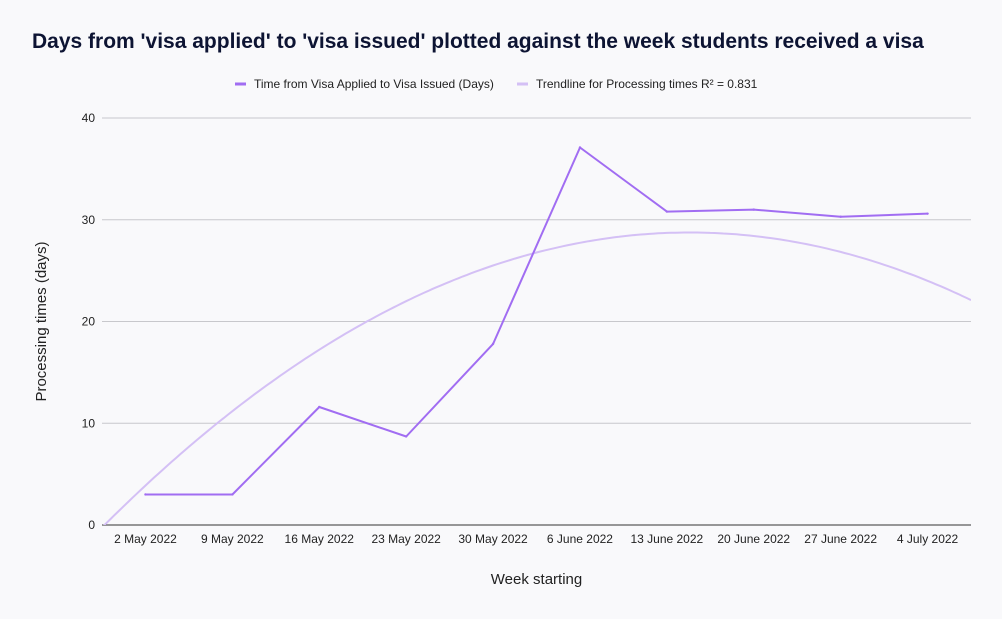 This screenshot has width=1002, height=619. I want to click on x-tick-label: 30 May 2022, so click(493, 539).